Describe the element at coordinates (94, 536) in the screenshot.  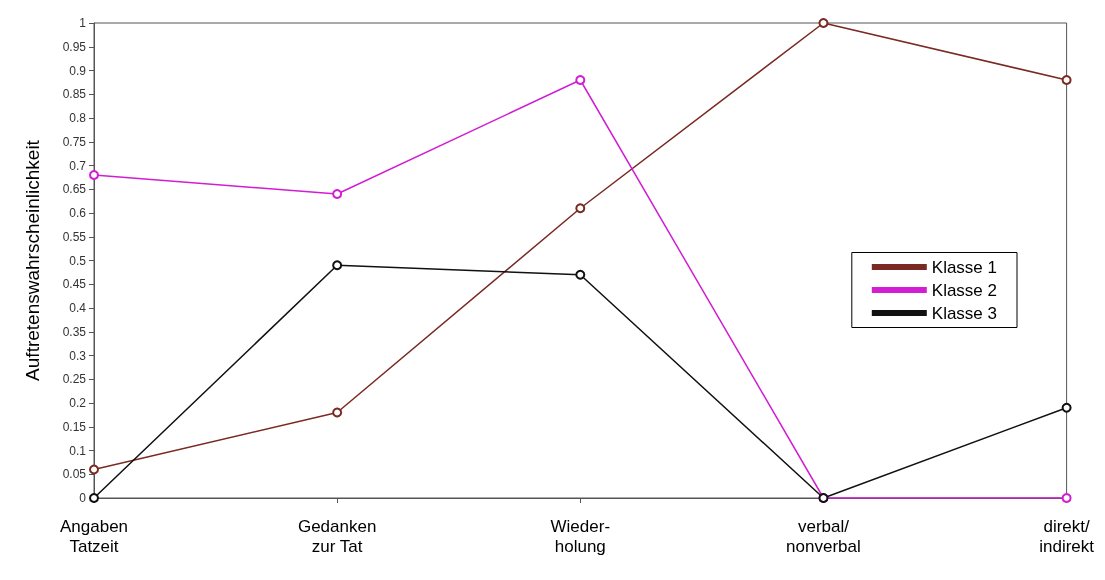
I see `x-tick-label: Angaben Tatzeit` at that location.